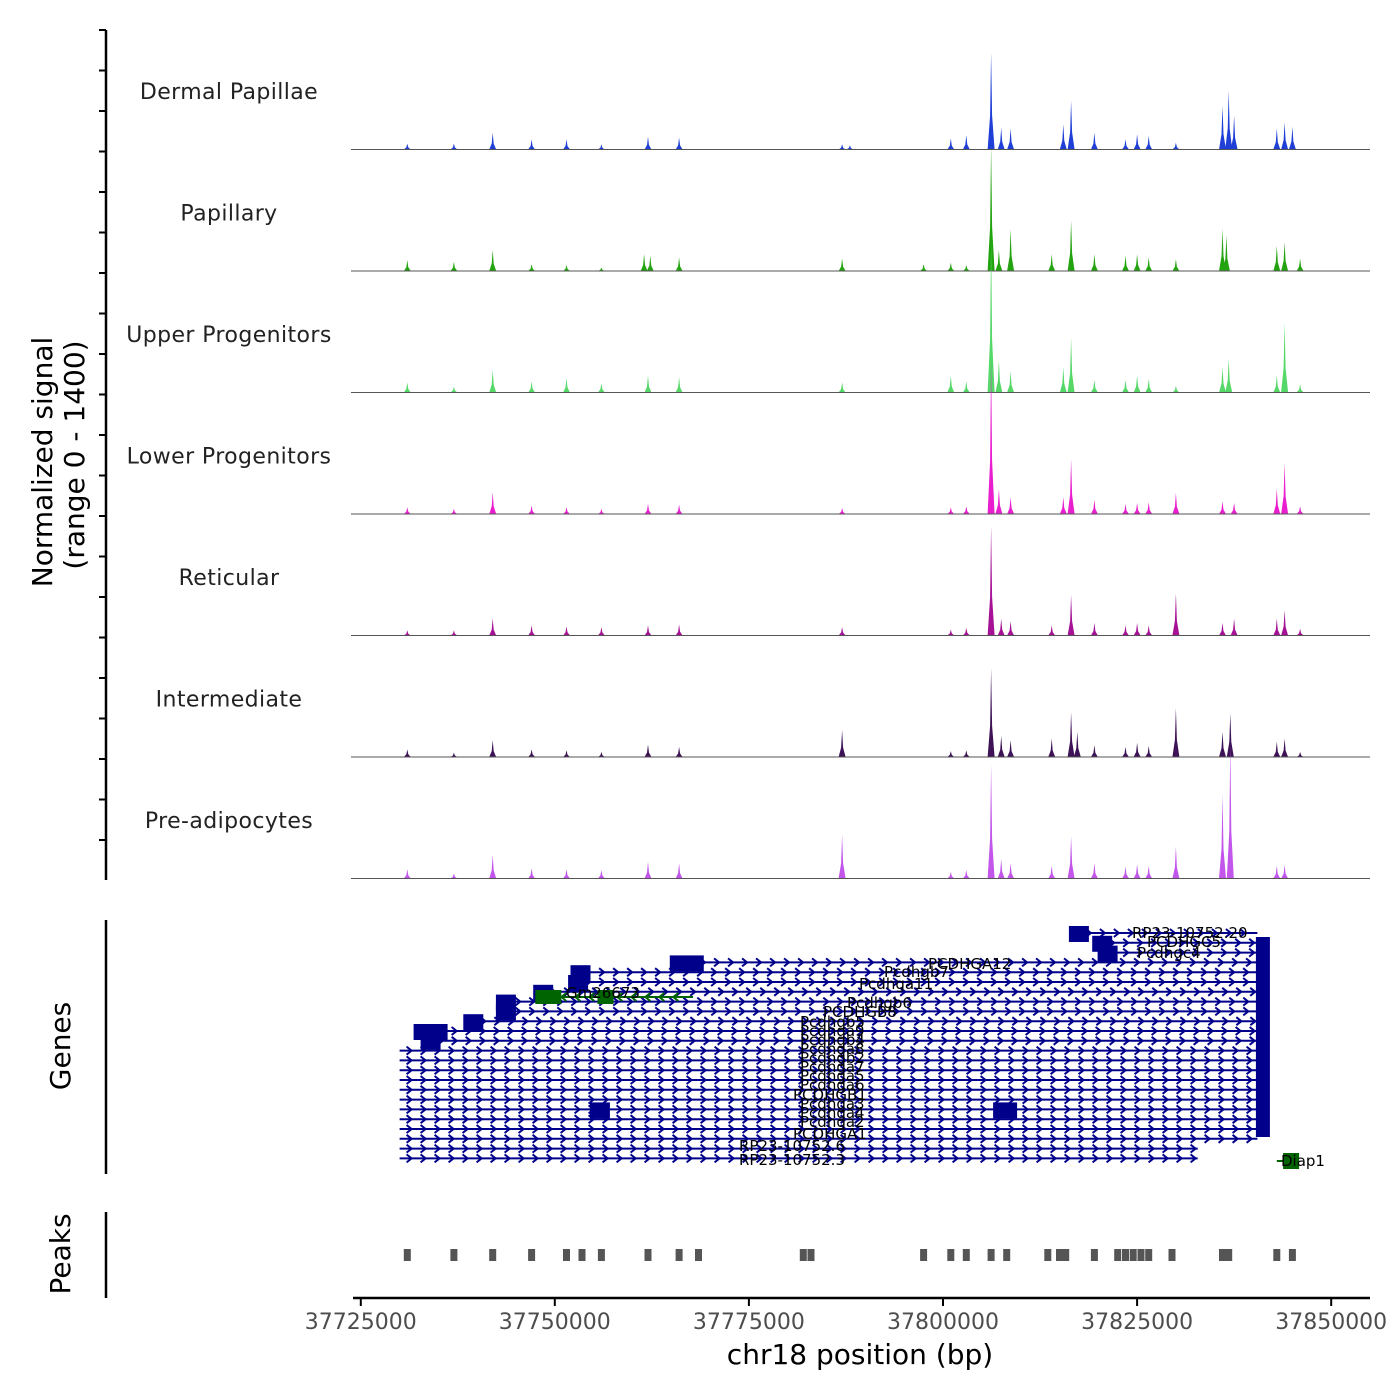  I want to click on gene-label: PCDHGA1, so click(830, 1134).